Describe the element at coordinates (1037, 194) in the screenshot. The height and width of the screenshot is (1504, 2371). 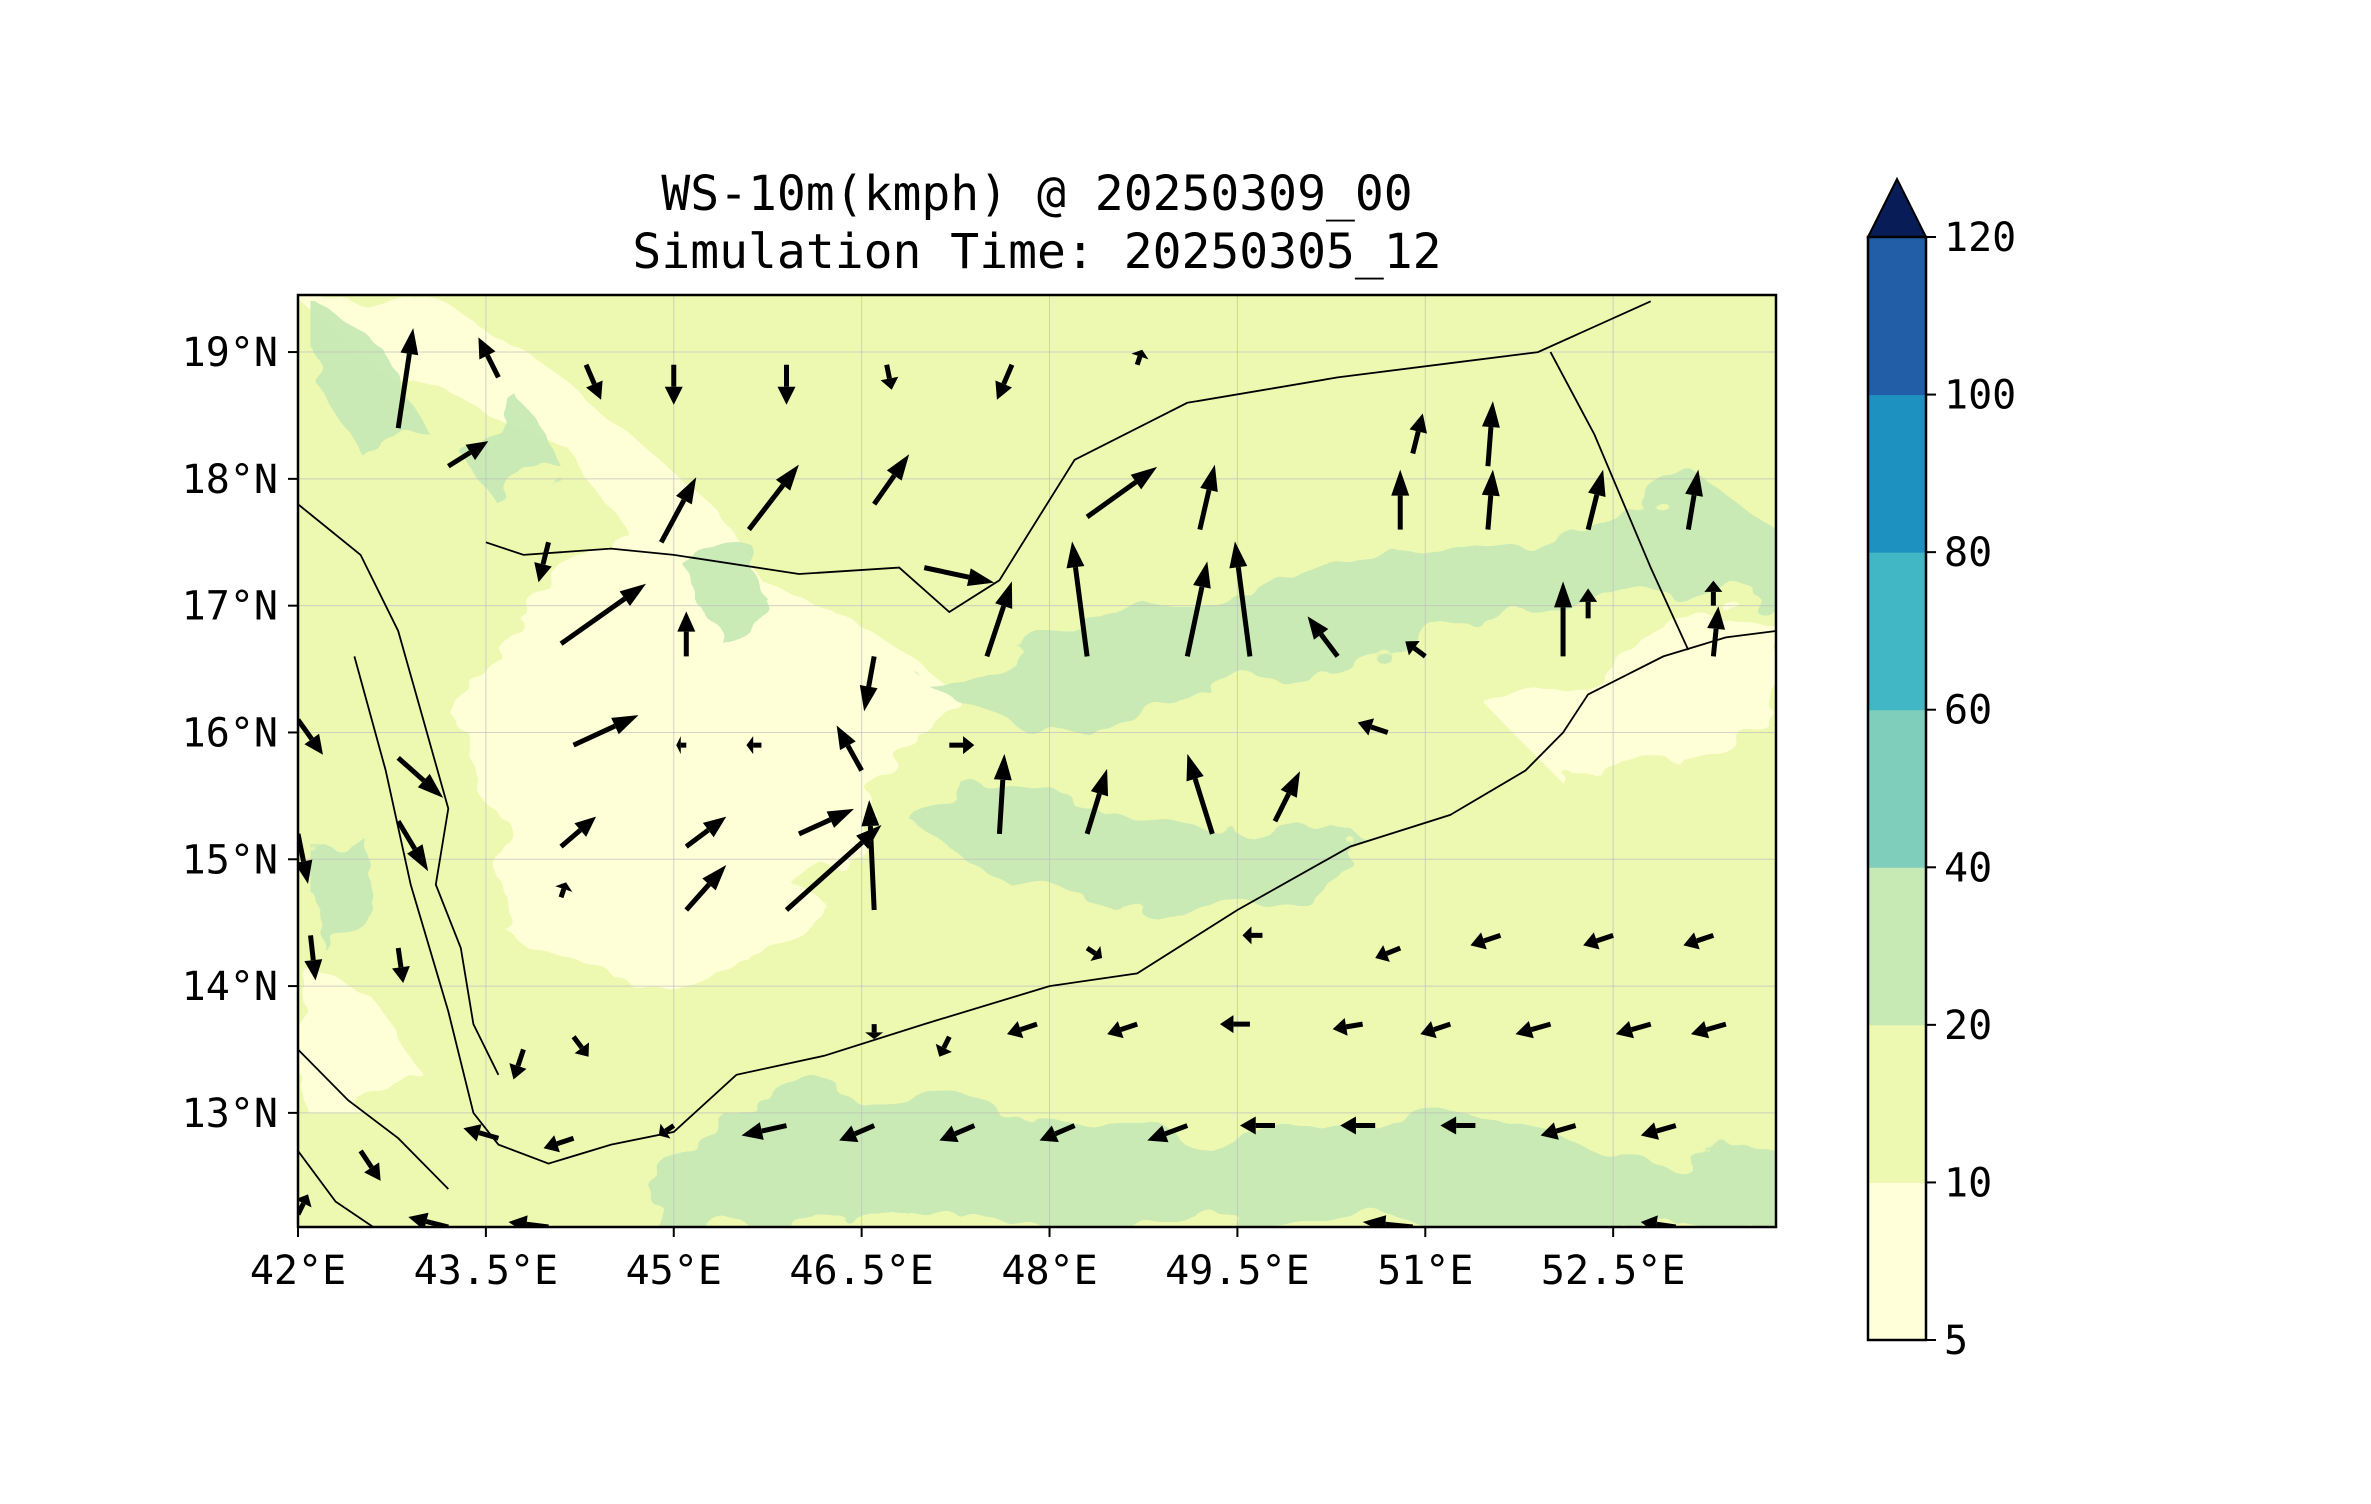
I see `map-title: WS-10m(kmph) @ 20250309_00` at that location.